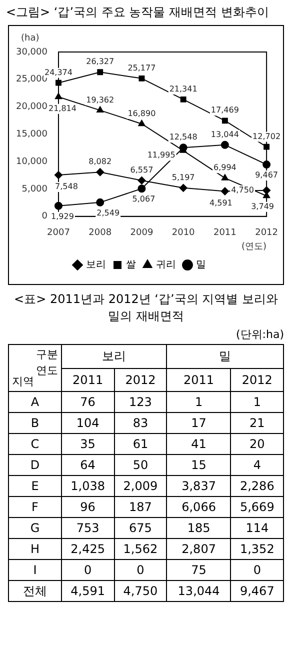 This screenshot has height=647, width=292. Describe the element at coordinates (257, 507) in the screenshot. I see `data-label: 5,669` at that location.